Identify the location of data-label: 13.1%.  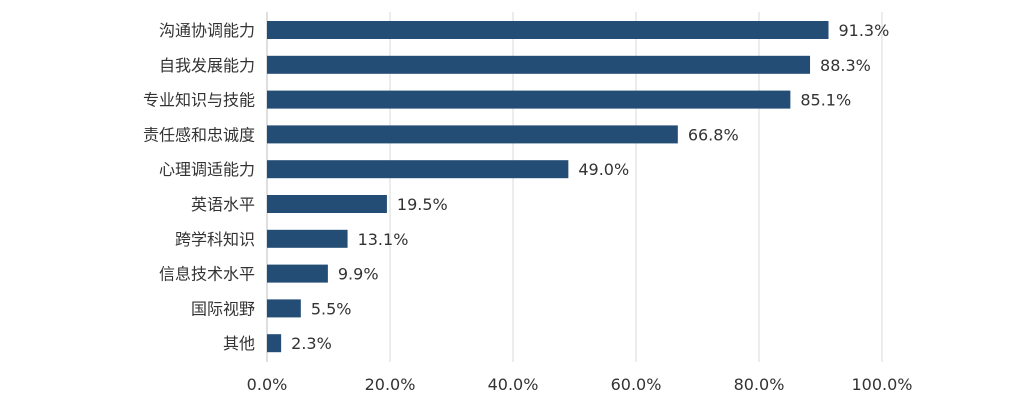
(383, 239).